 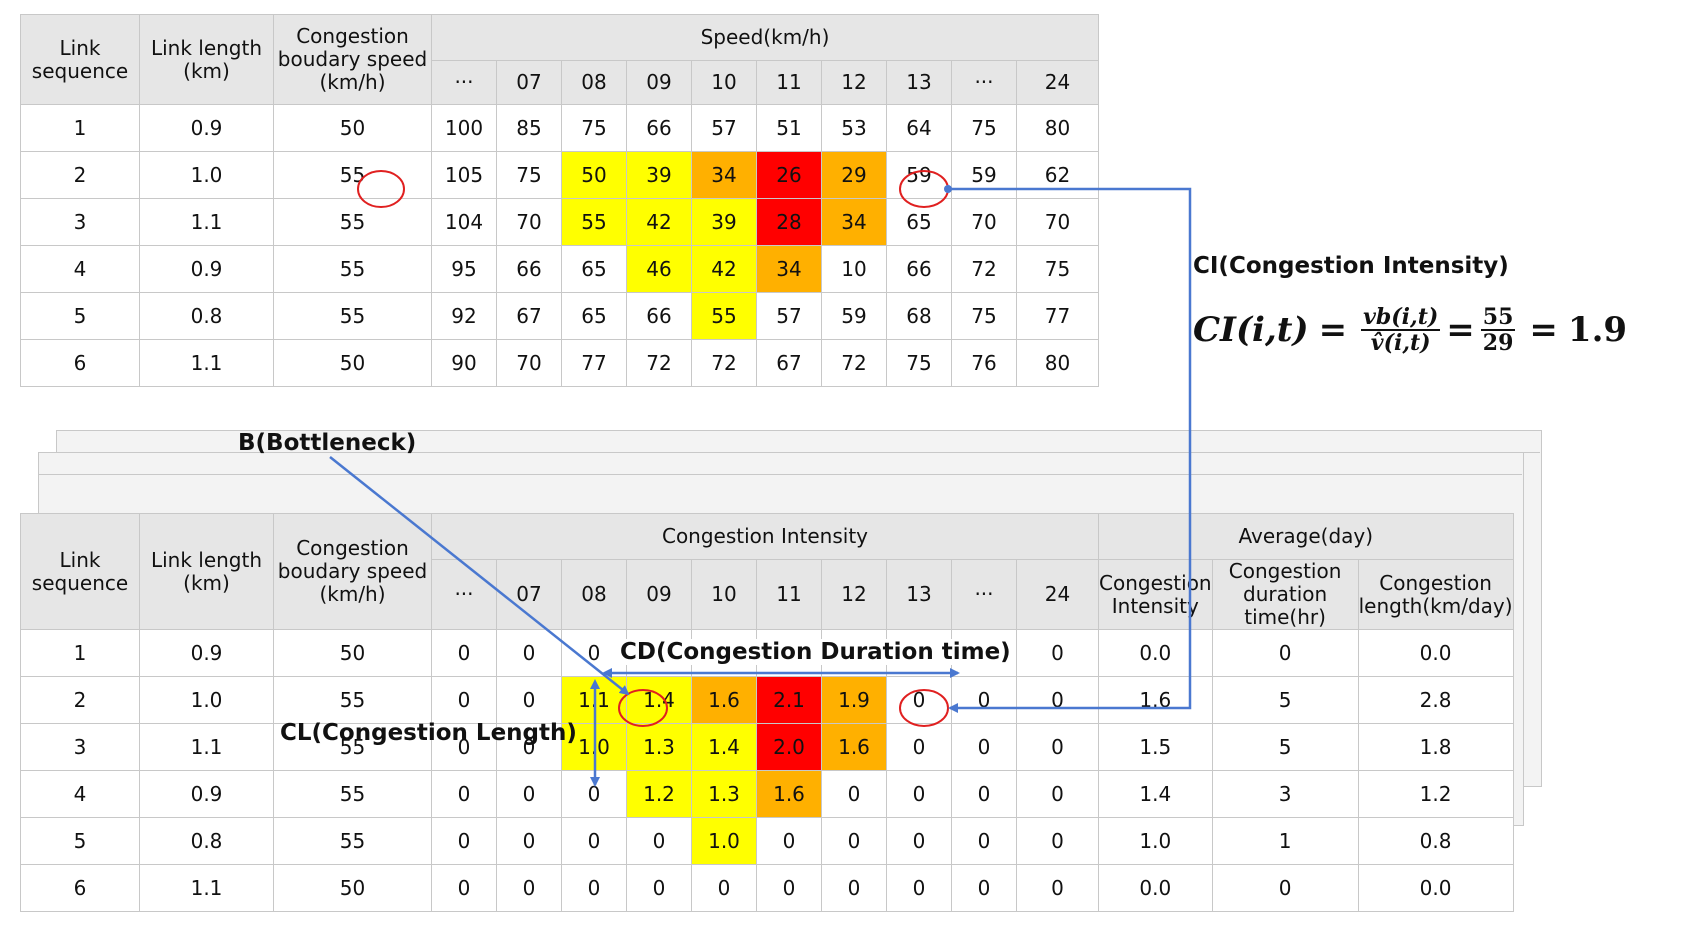 I want to click on formula-equals: =, so click(x=1333, y=330).